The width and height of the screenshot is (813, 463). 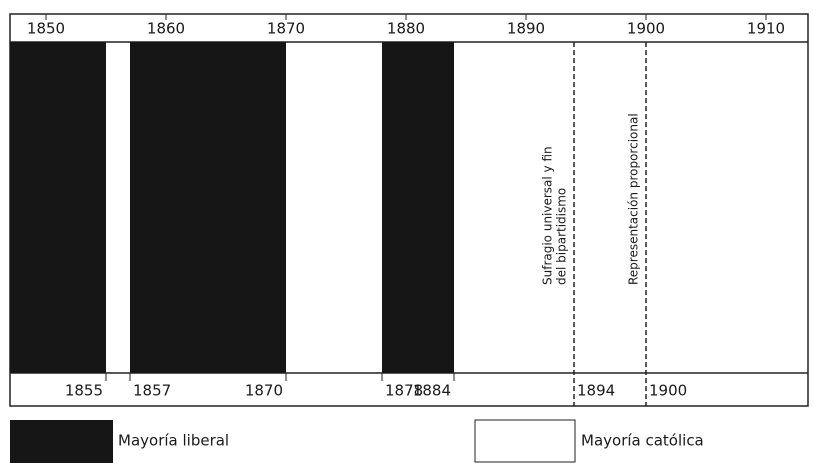 What do you see at coordinates (562, 236) in the screenshot?
I see `event-label: del bipartidismo` at bounding box center [562, 236].